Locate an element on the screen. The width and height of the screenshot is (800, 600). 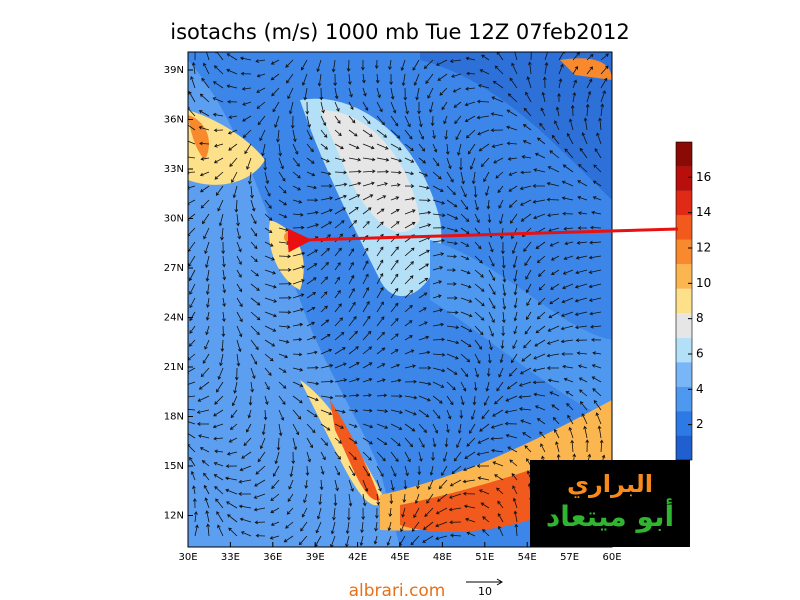
colorbar-label: 16 is located at coordinates (703, 177).